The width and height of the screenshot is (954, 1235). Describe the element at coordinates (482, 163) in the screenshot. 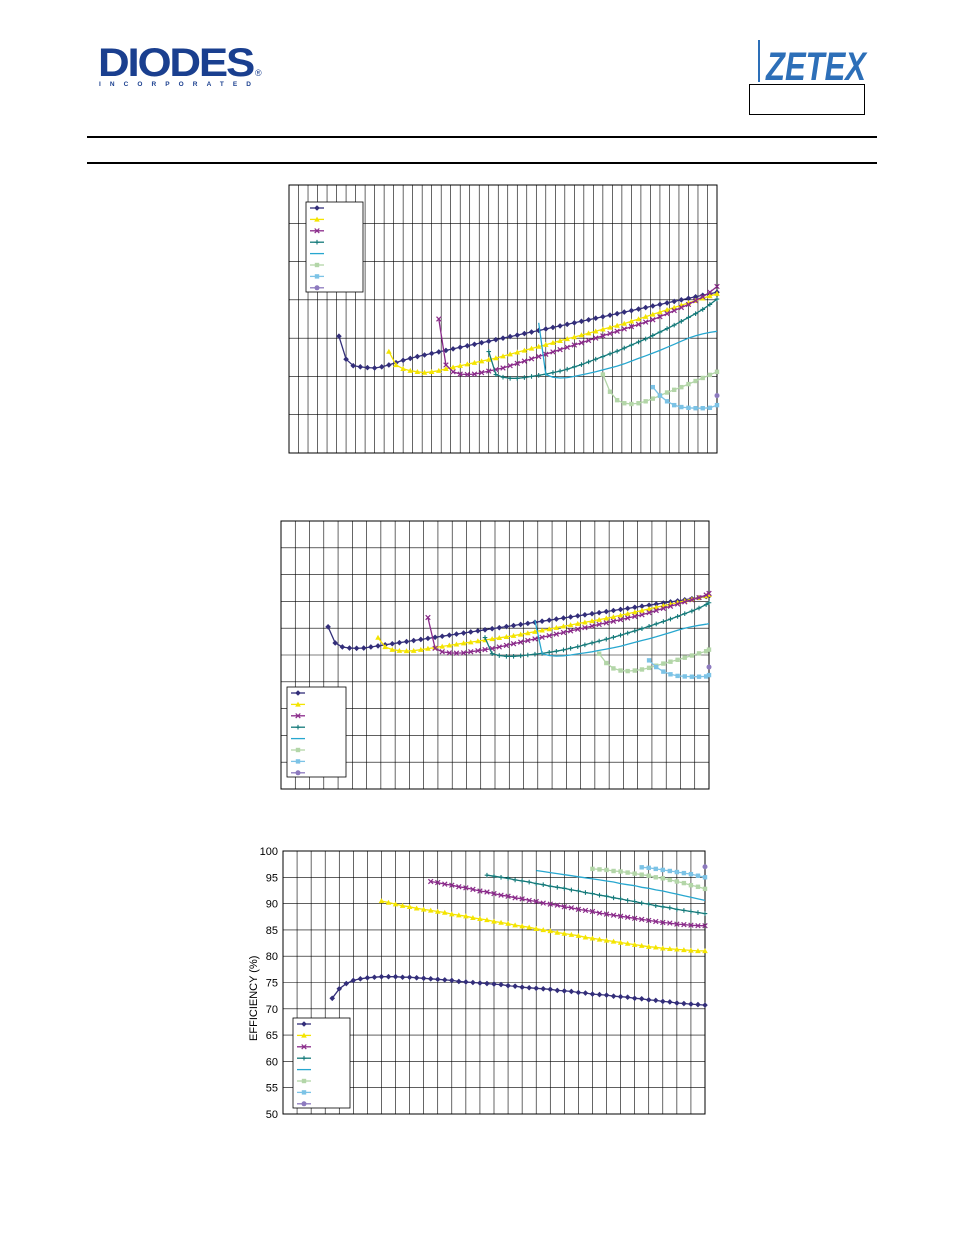

I see `header-rule-bottom` at that location.